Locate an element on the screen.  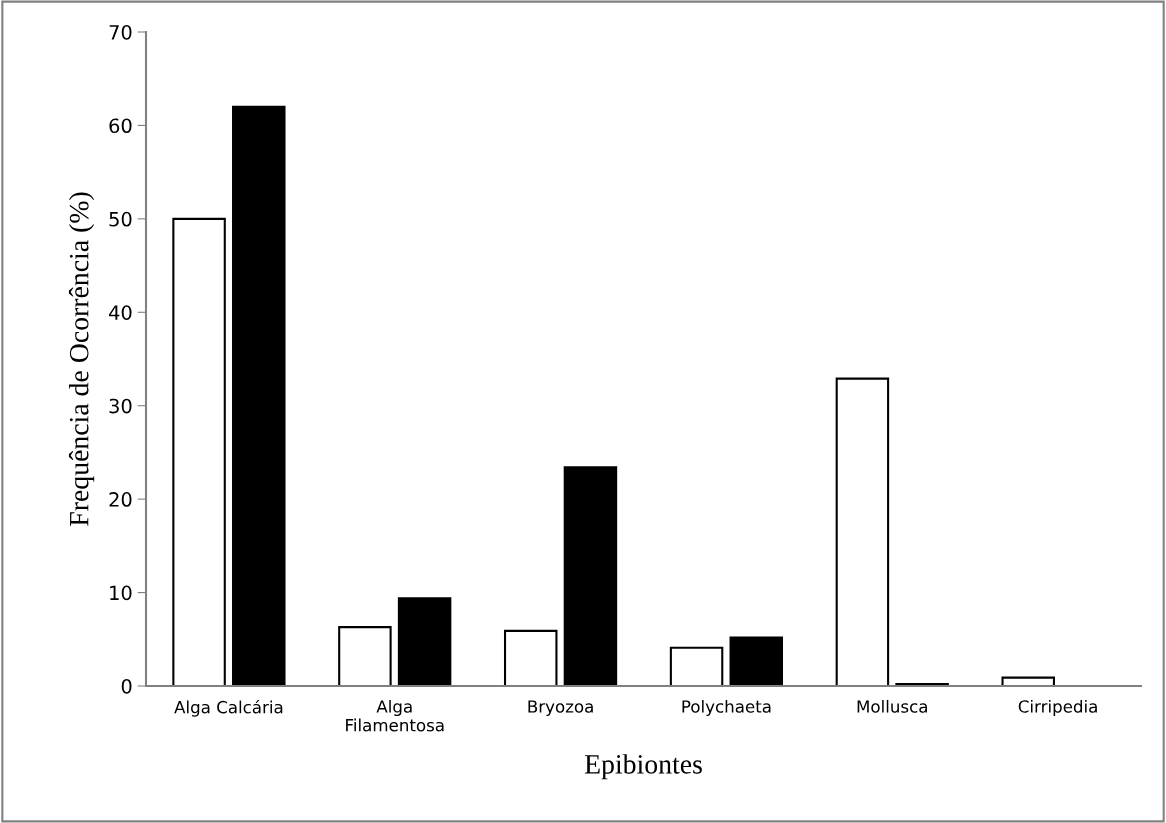
x-tick-label: Mollusca is located at coordinates (892, 706).